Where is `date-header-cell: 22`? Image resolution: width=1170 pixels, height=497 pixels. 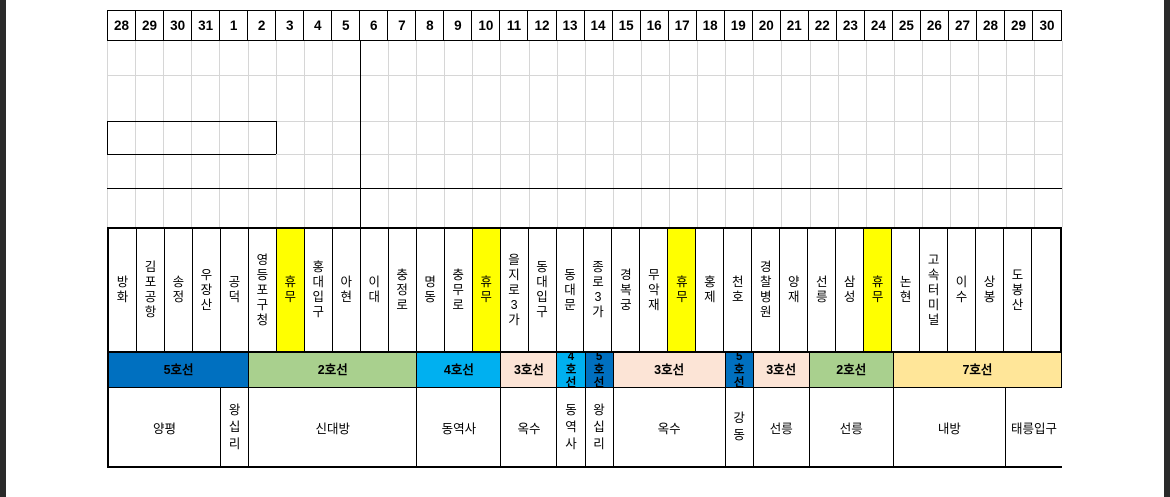 date-header-cell: 22 is located at coordinates (823, 25).